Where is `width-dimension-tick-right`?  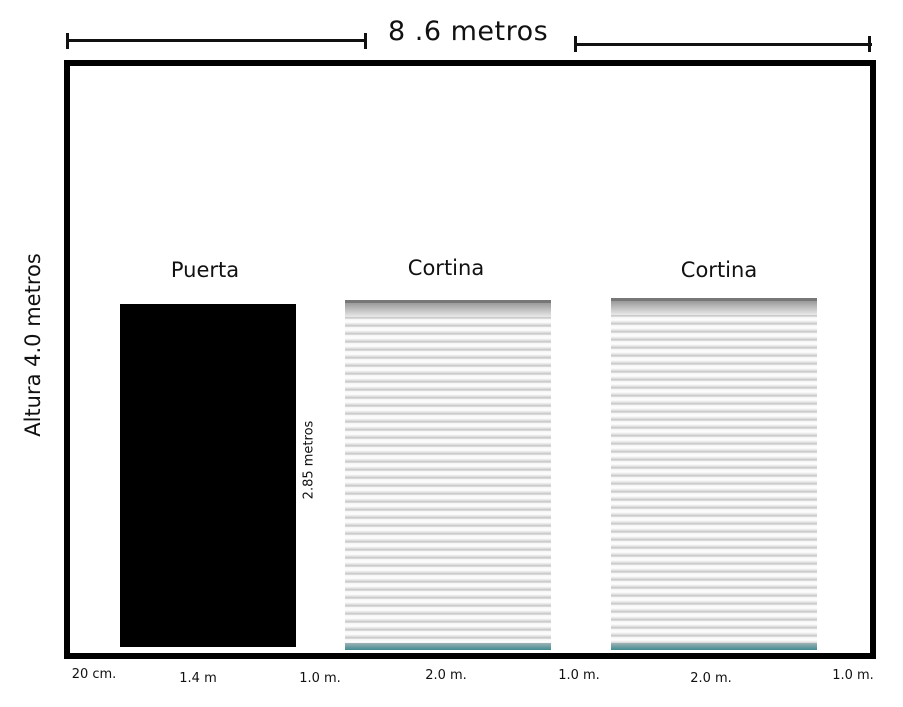
width-dimension-tick-right is located at coordinates (869, 44).